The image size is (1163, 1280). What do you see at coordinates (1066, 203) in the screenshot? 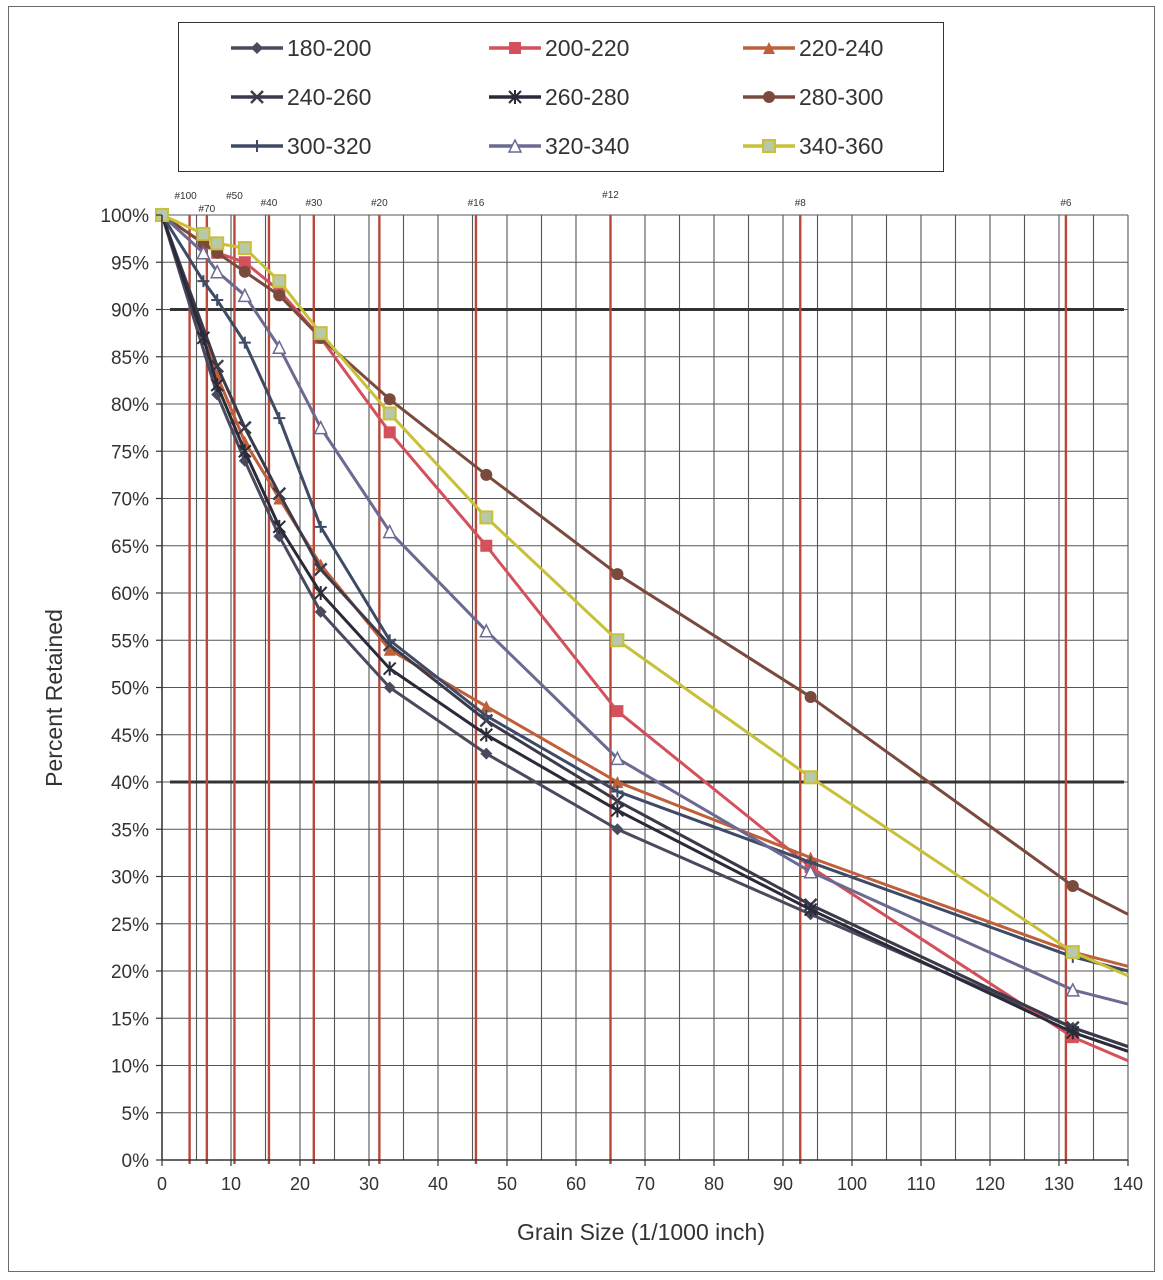
I see `sieve-label: #6` at bounding box center [1066, 203].